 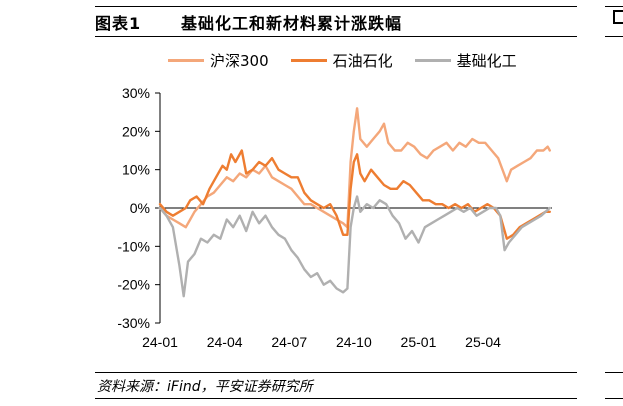 What do you see at coordinates (133, 323) in the screenshot?
I see `y-tick-label: -30%` at bounding box center [133, 323].